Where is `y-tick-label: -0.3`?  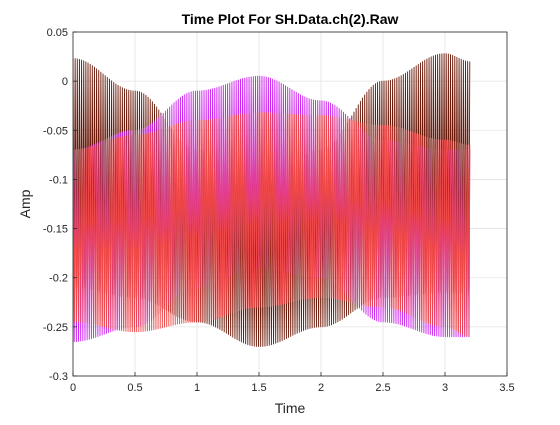
y-tick-label: -0.3 is located at coordinates (58, 377).